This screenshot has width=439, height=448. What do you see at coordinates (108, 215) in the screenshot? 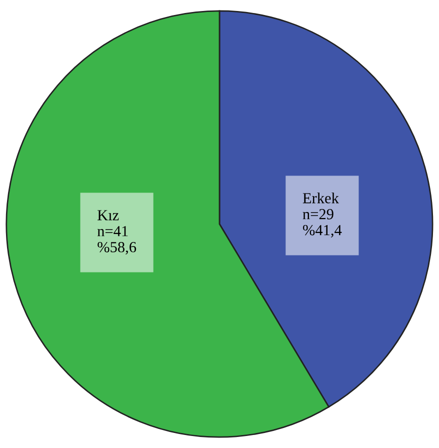
I see `slice-label: Kız` at bounding box center [108, 215].